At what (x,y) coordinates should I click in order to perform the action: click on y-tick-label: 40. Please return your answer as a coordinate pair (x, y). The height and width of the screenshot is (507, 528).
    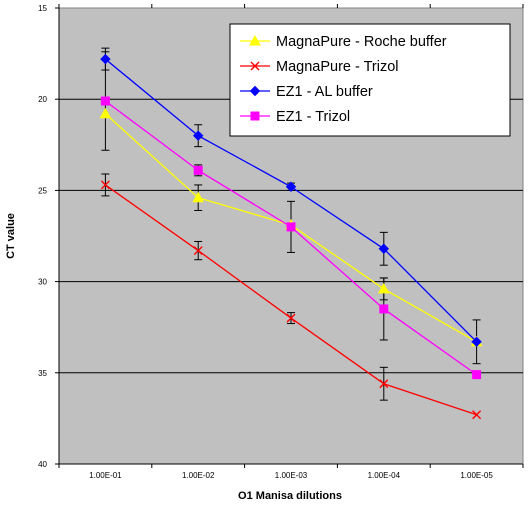
    Looking at the image, I should click on (42, 464).